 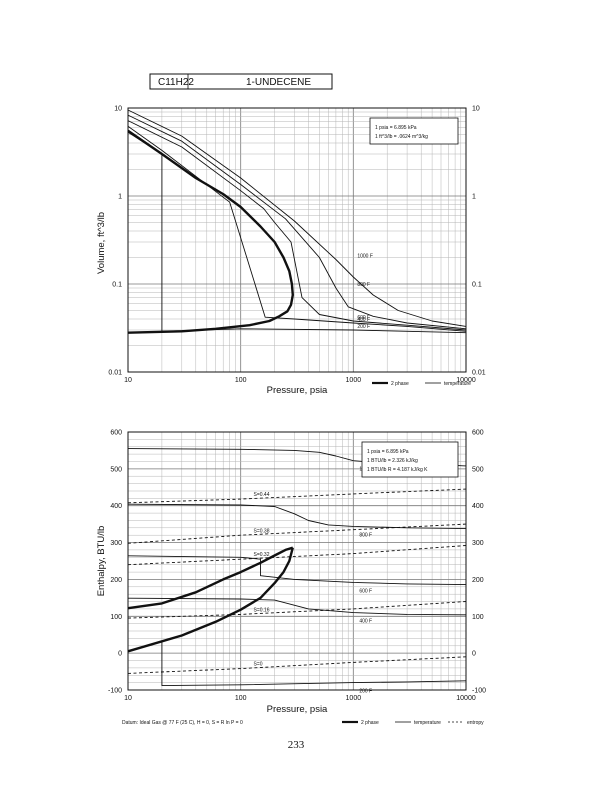 I want to click on series-line-600-f, so click(x=297, y=570).